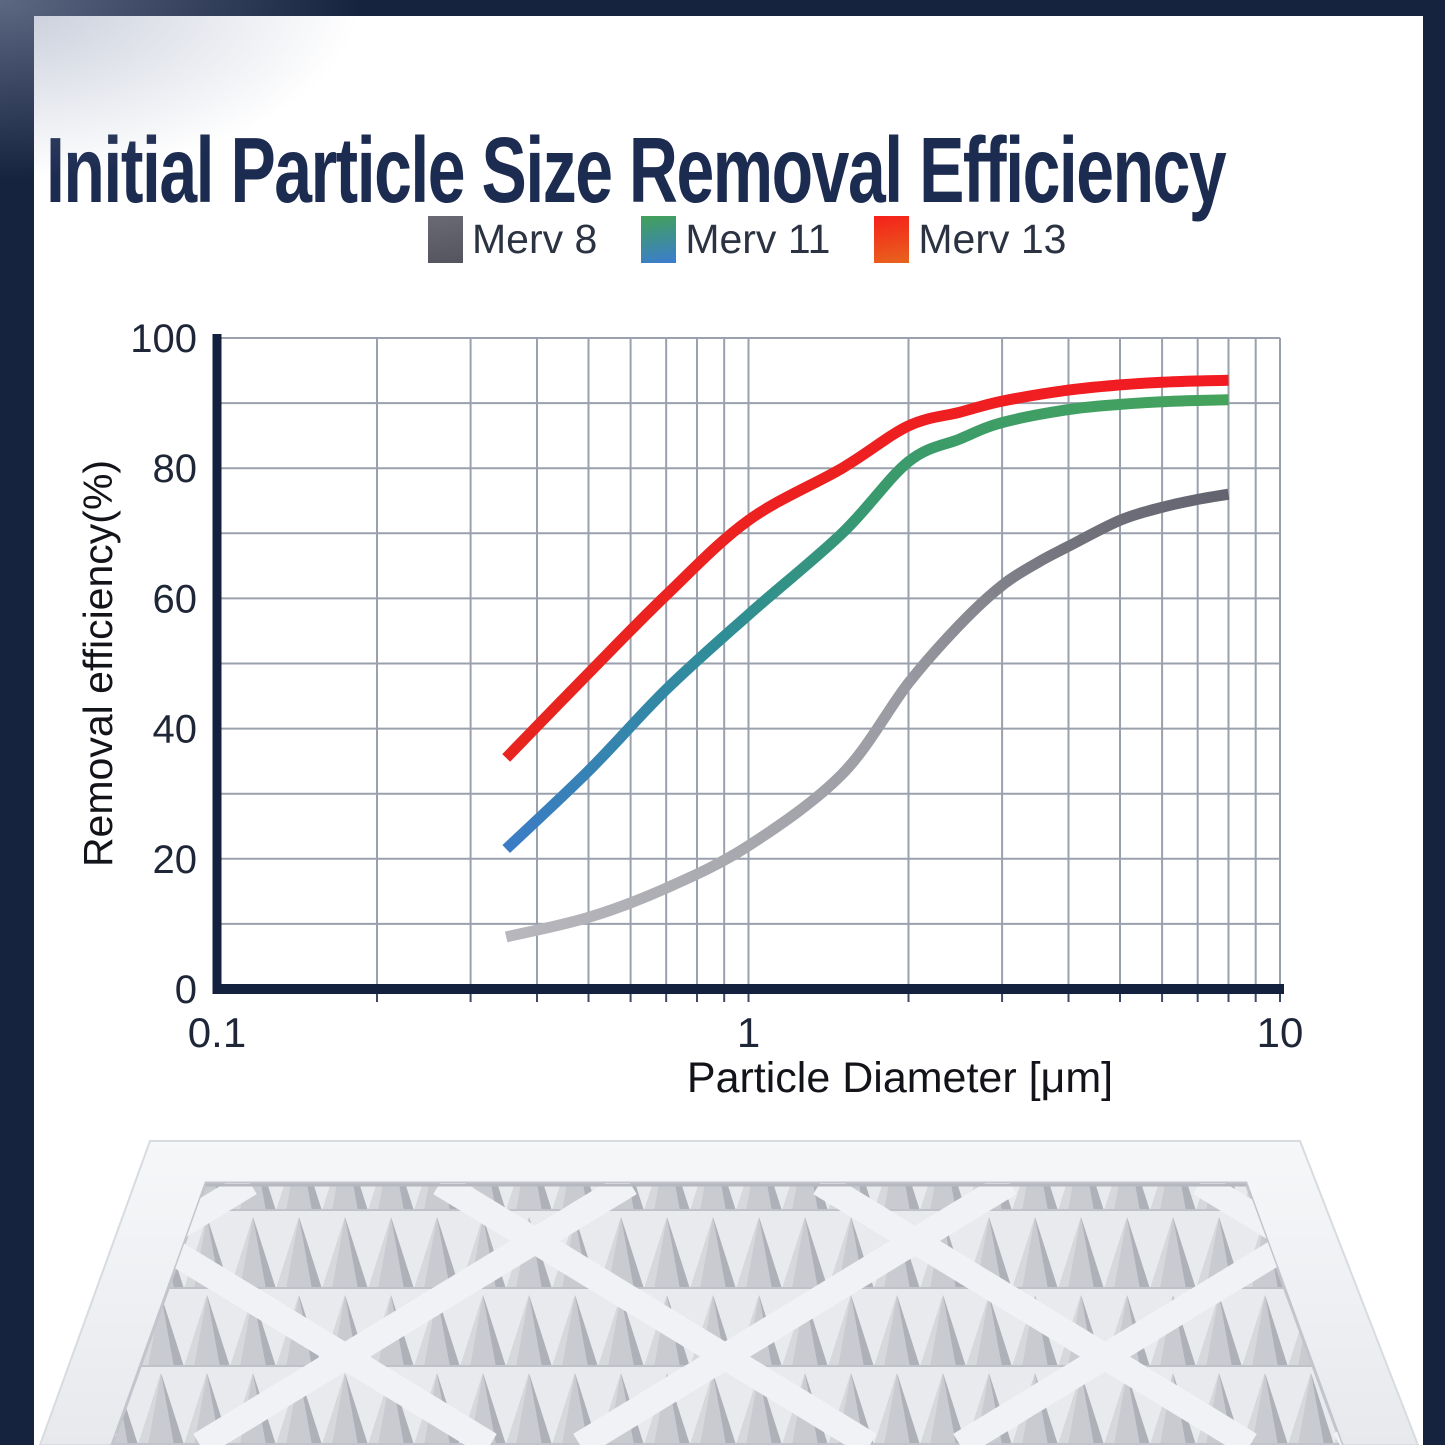 This screenshot has height=1445, width=1445. I want to click on x-tick-label: 10, so click(1280, 1032).